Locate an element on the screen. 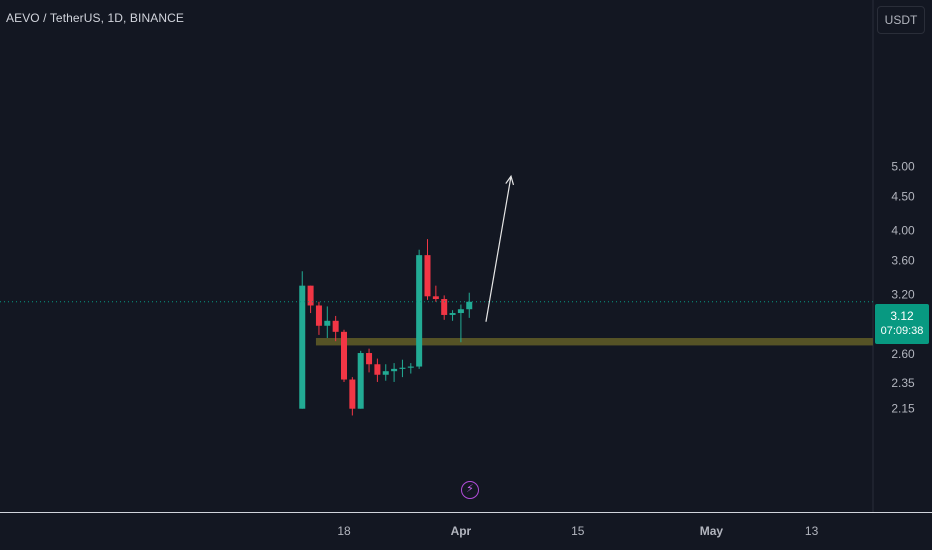  bar-countdown: 07:09:38 is located at coordinates (902, 331).